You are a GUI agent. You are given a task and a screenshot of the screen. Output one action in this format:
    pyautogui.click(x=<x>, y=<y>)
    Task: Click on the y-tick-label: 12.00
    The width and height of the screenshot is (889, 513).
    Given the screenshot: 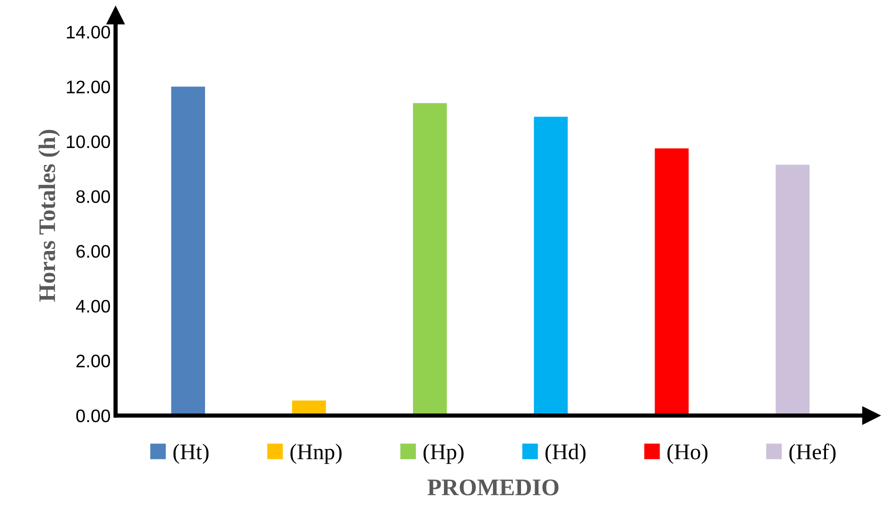 What is the action you would take?
    pyautogui.click(x=88, y=87)
    